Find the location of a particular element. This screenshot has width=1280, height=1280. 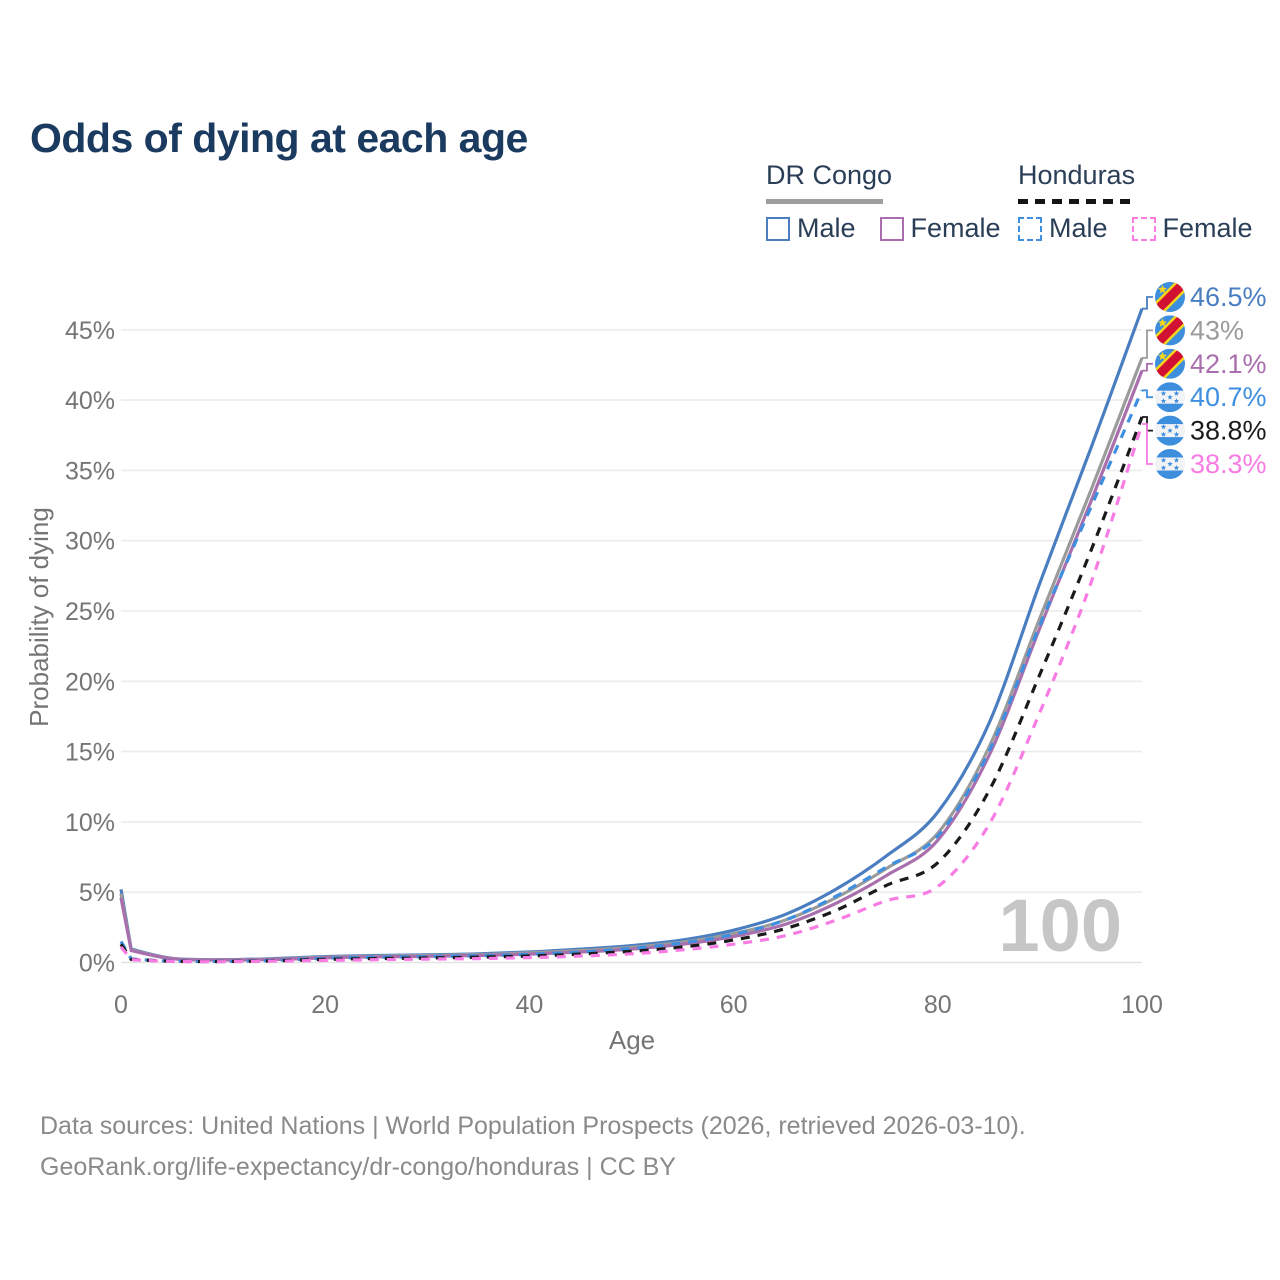

legend-item-dr-congo-male: Male is located at coordinates (811, 228).